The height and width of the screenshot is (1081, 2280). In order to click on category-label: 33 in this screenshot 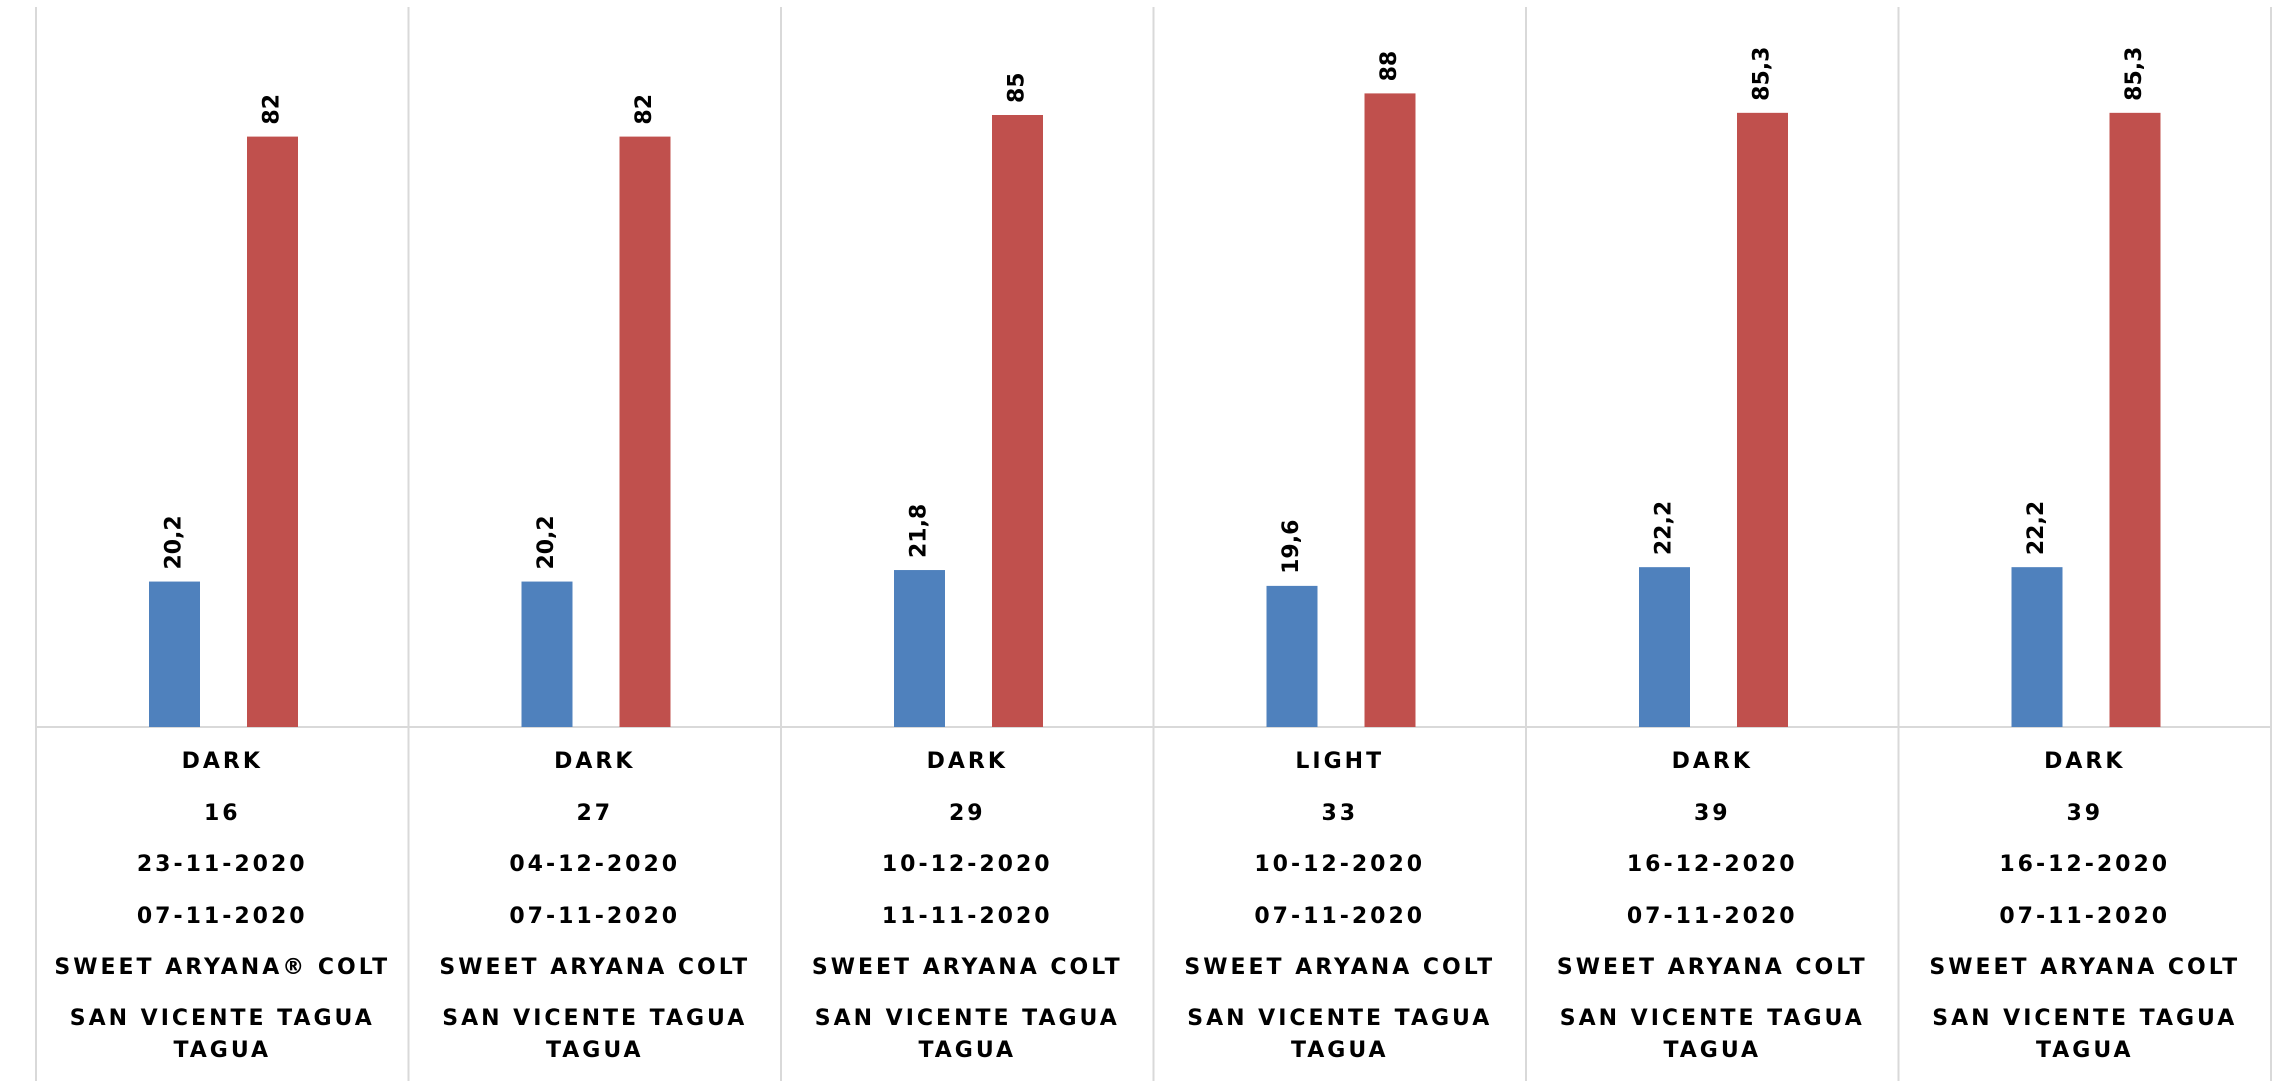, I will do `click(1340, 813)`.